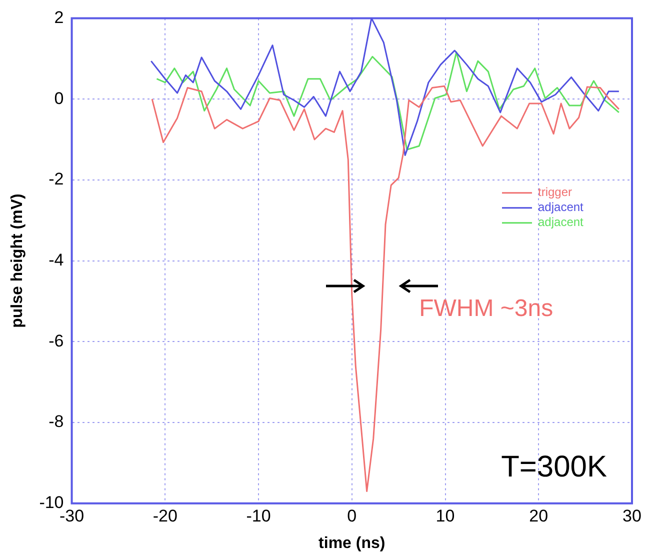 This screenshot has width=654, height=559. I want to click on x-tick-label: 0, so click(352, 516).